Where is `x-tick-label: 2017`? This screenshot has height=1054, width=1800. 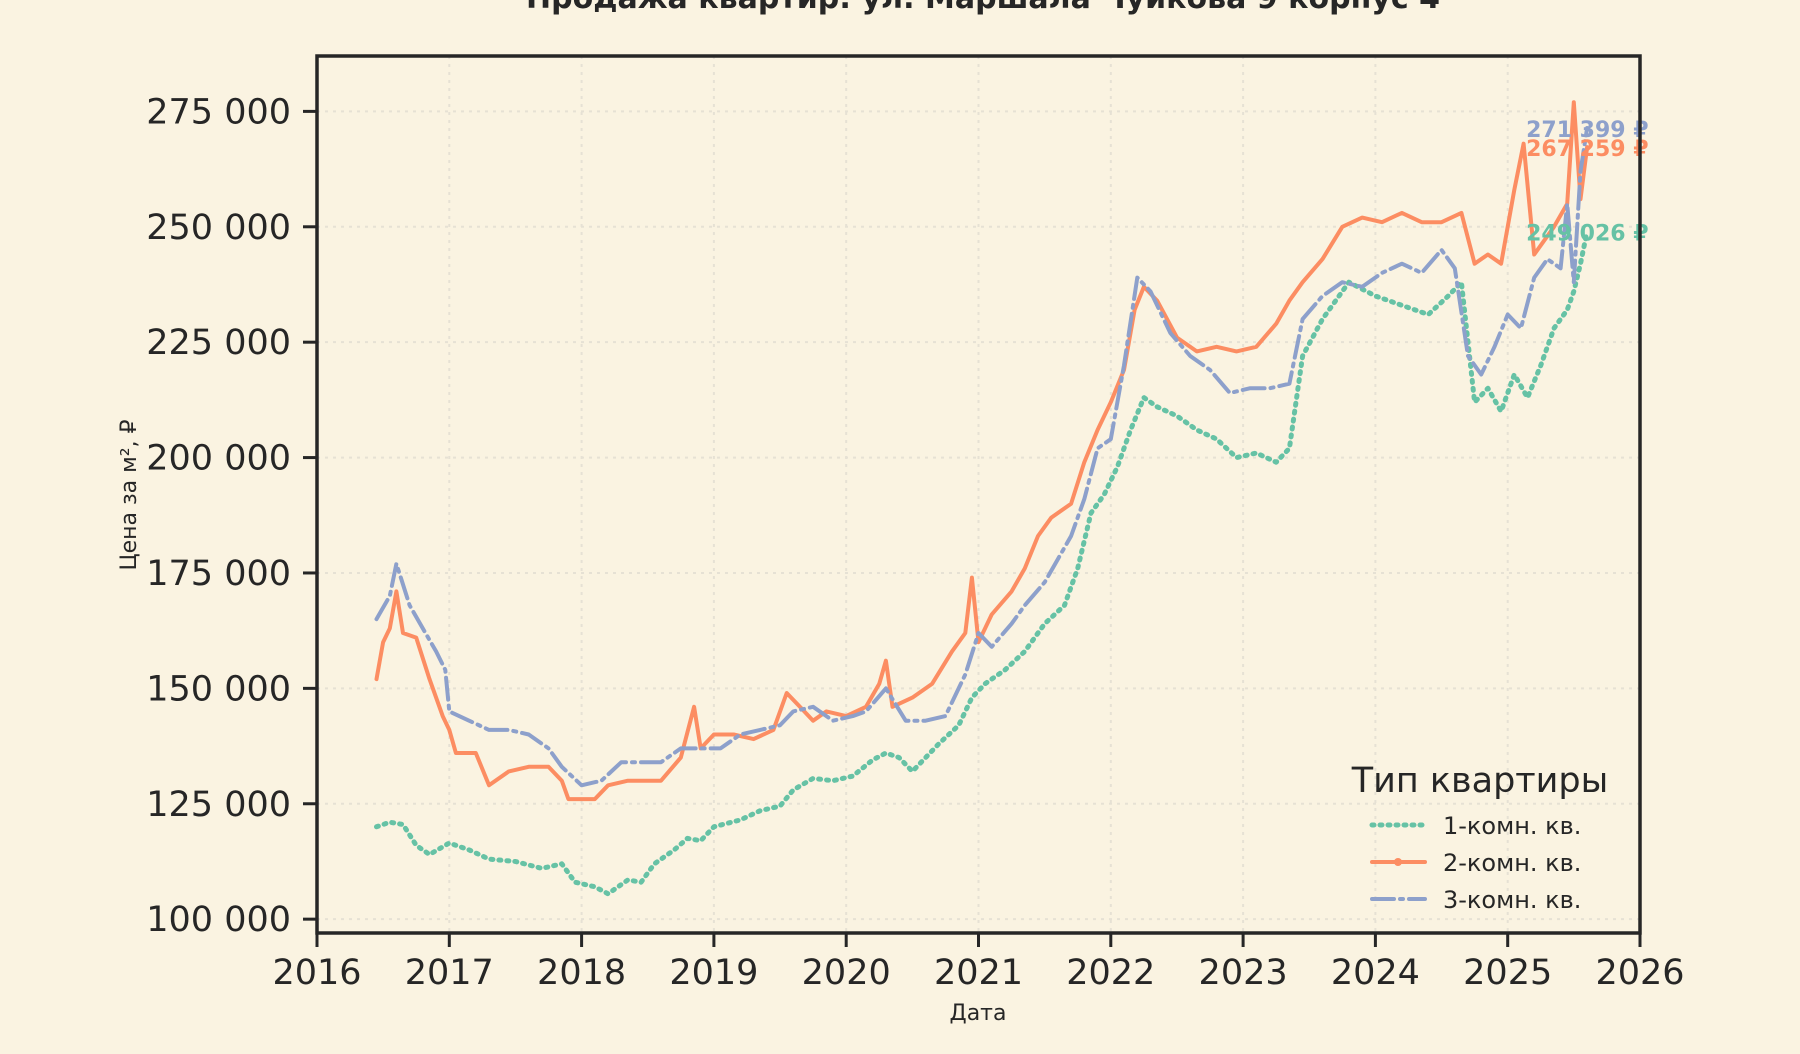 x-tick-label: 2017 is located at coordinates (449, 973).